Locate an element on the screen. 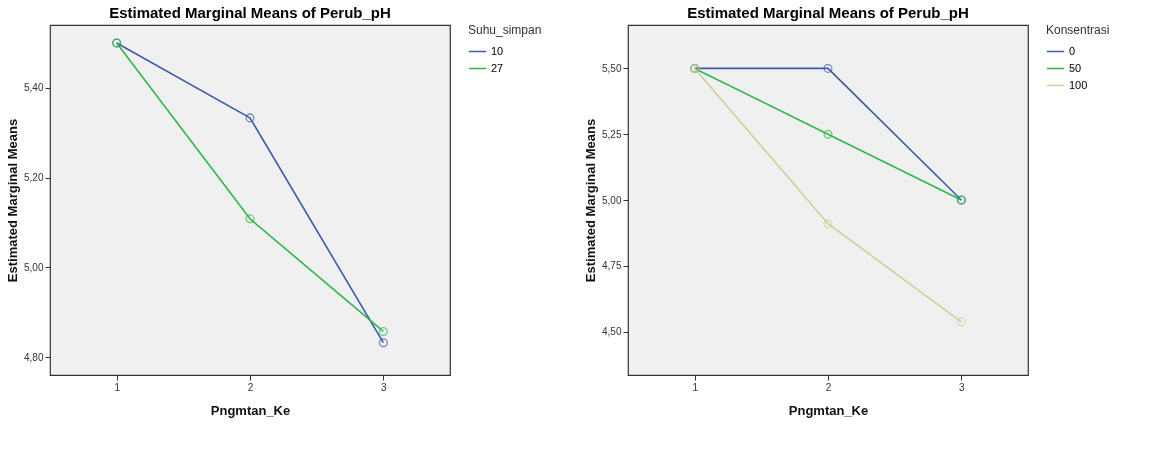 Image resolution: width=1176 pixels, height=475 pixels. y-tick-label: 5,50 is located at coordinates (612, 68).